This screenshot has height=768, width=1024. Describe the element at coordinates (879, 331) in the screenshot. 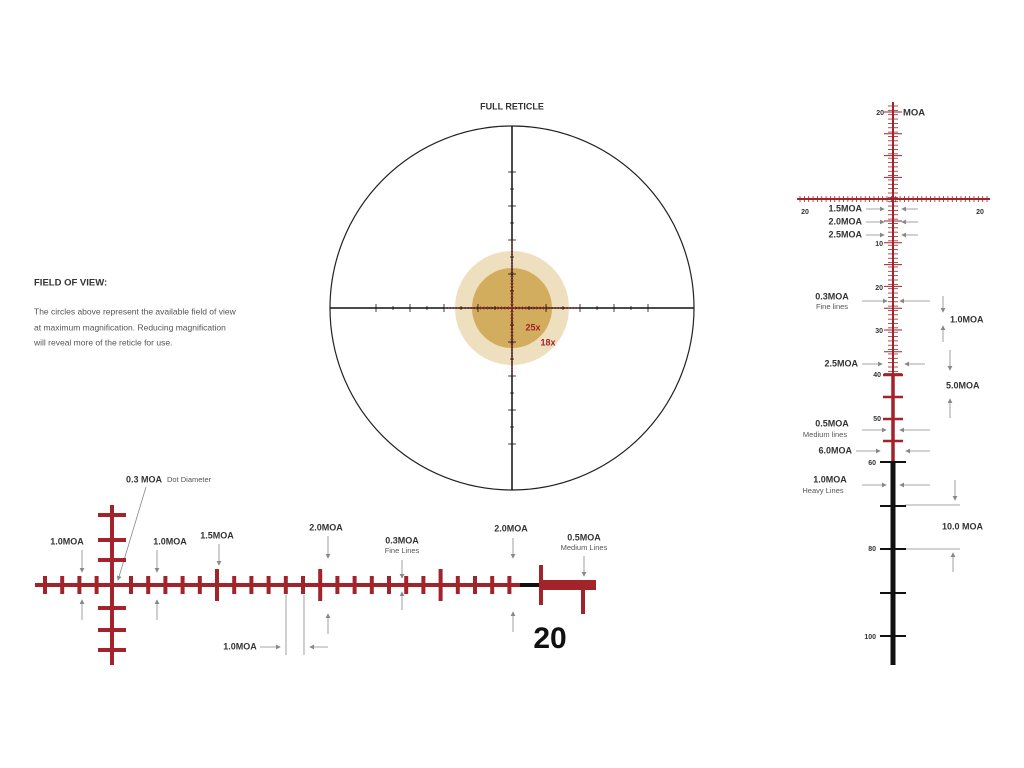

I see `scale: 30` at that location.